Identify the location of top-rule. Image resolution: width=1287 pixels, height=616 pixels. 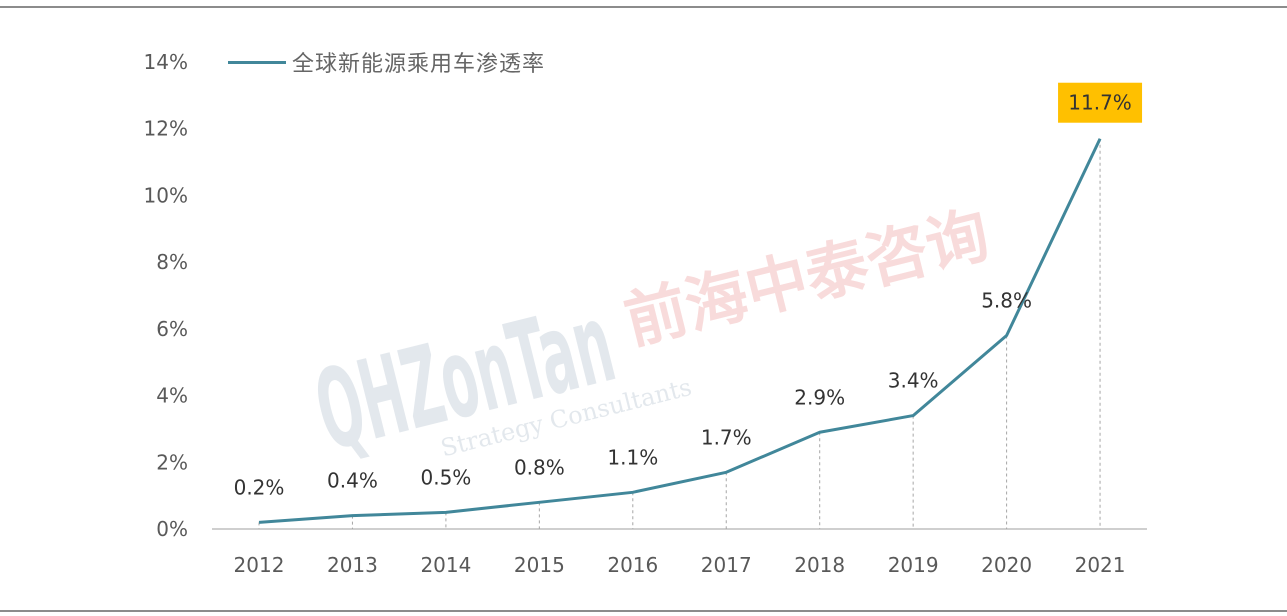
(643, 7).